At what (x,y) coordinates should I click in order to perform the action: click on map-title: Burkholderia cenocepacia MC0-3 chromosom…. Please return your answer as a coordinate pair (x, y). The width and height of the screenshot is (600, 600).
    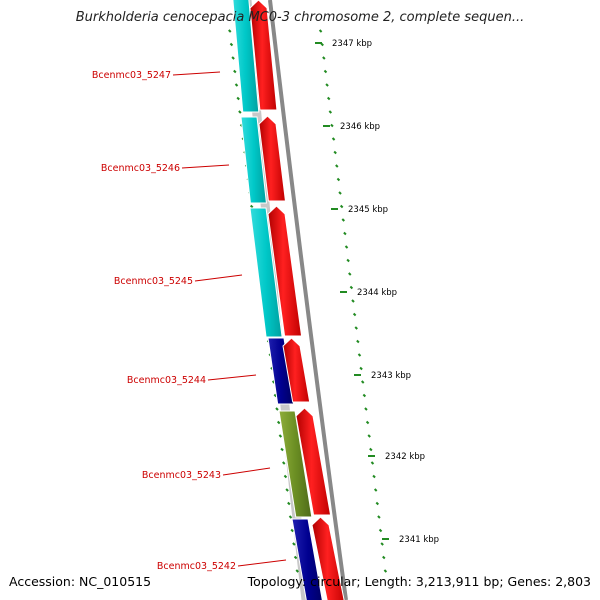
    Looking at the image, I should click on (300, 17).